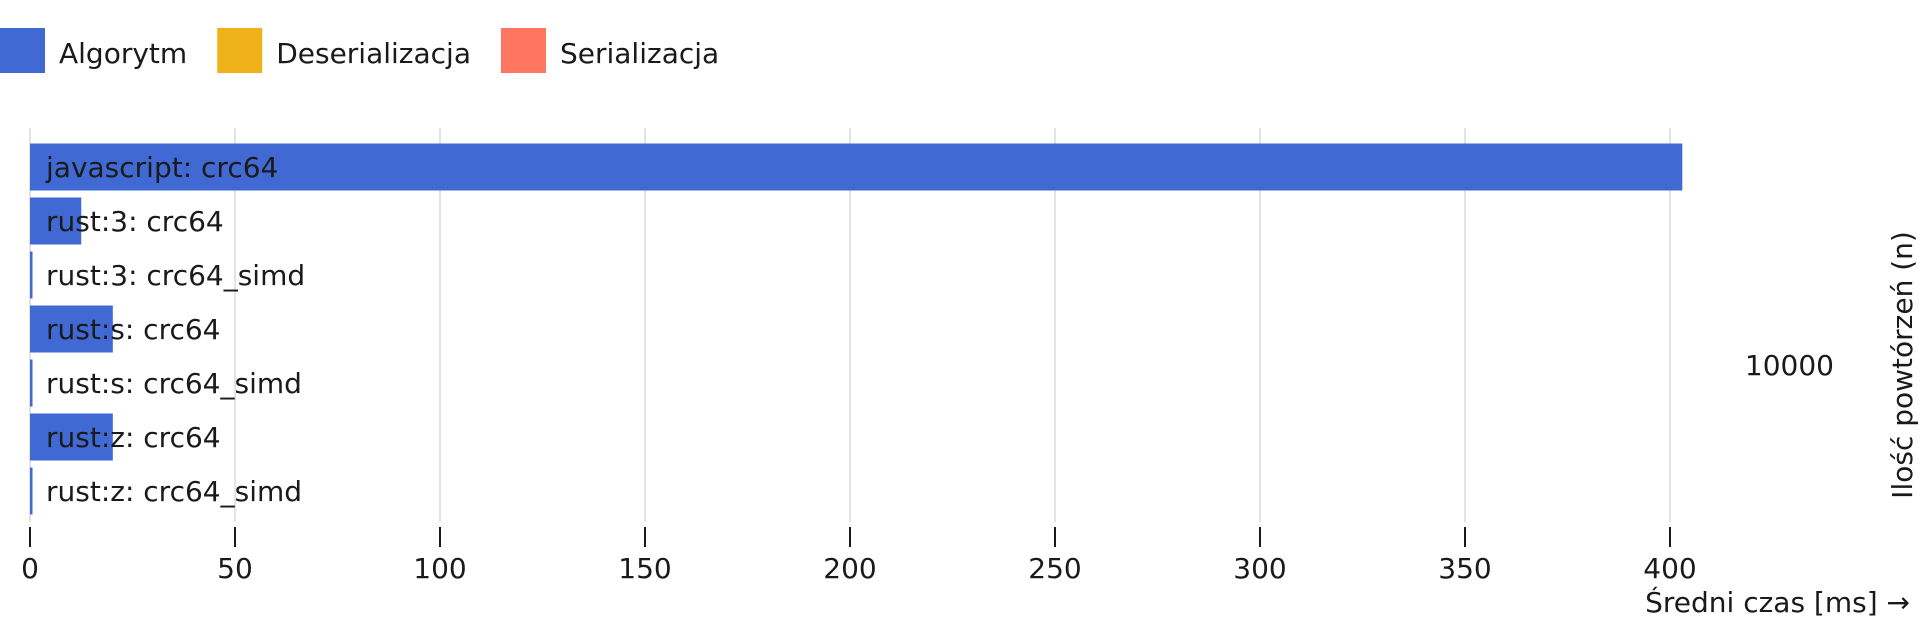 Image resolution: width=1920 pixels, height=622 pixels. I want to click on x-tick-label-0: 0, so click(30, 568).